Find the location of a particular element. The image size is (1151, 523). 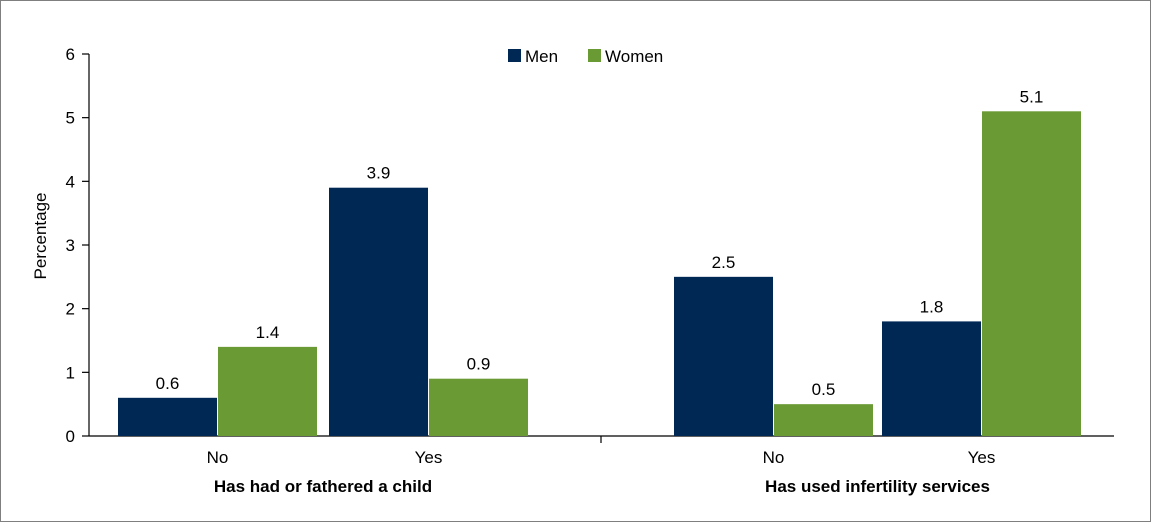

group-label: Has used infertility services is located at coordinates (877, 486).